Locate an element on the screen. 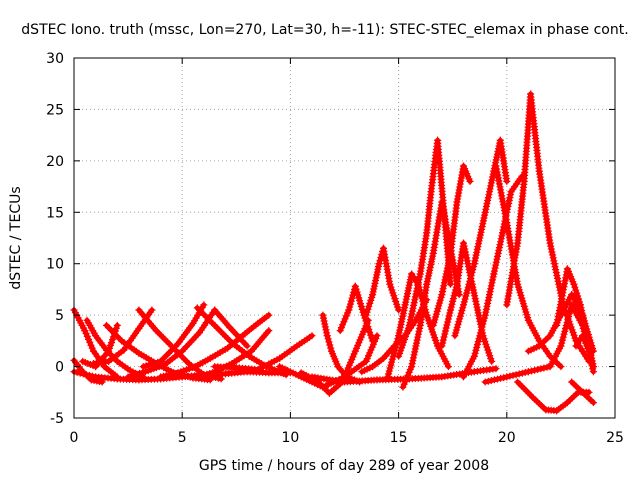 This screenshot has height=480, width=640. y-tick-label: -5 is located at coordinates (57, 419).